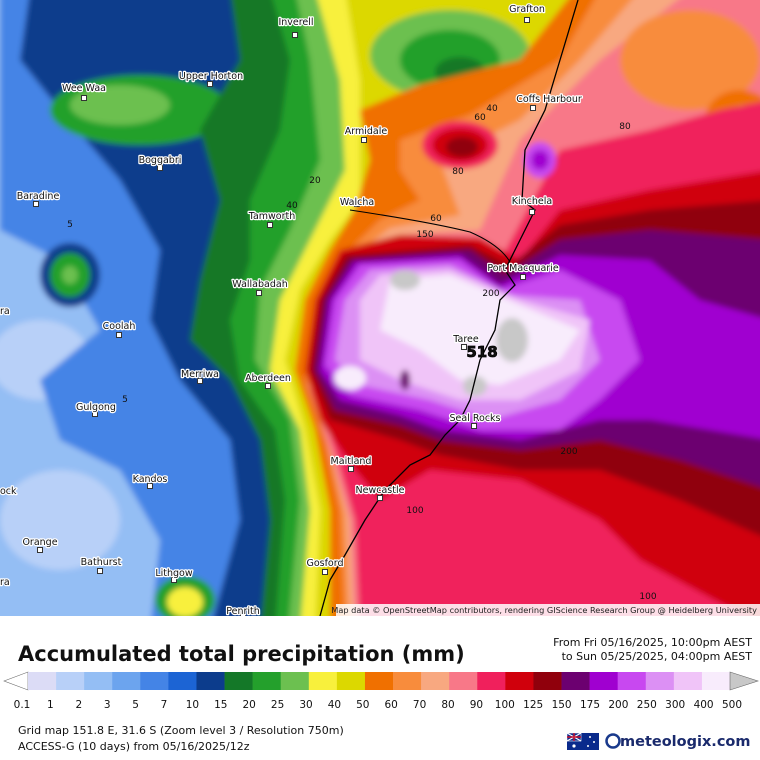  Describe the element at coordinates (39, 542) in the screenshot. I see `town-label: Orange` at that location.